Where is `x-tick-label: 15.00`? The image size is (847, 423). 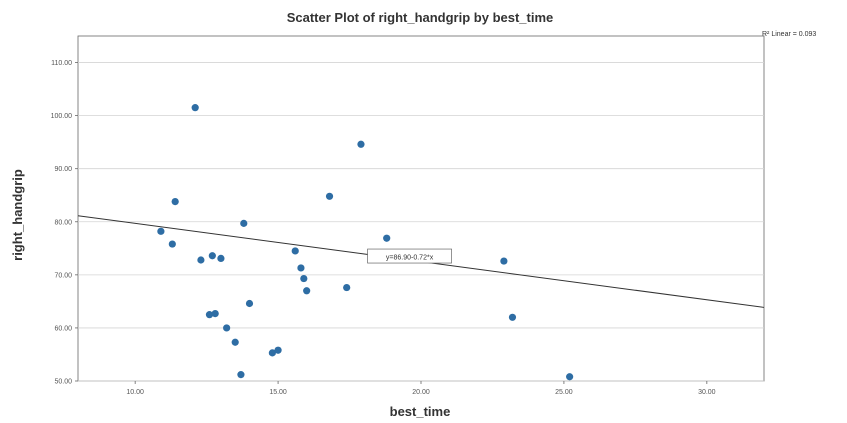 x-tick-label: 15.00 is located at coordinates (278, 392).